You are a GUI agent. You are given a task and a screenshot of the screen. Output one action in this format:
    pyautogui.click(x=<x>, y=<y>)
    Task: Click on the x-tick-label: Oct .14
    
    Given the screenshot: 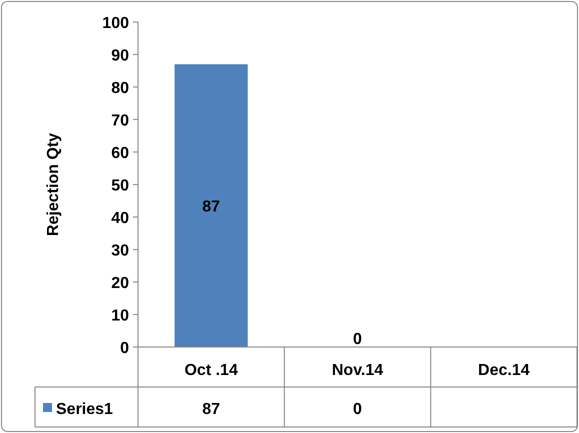 What is the action you would take?
    pyautogui.click(x=211, y=370)
    